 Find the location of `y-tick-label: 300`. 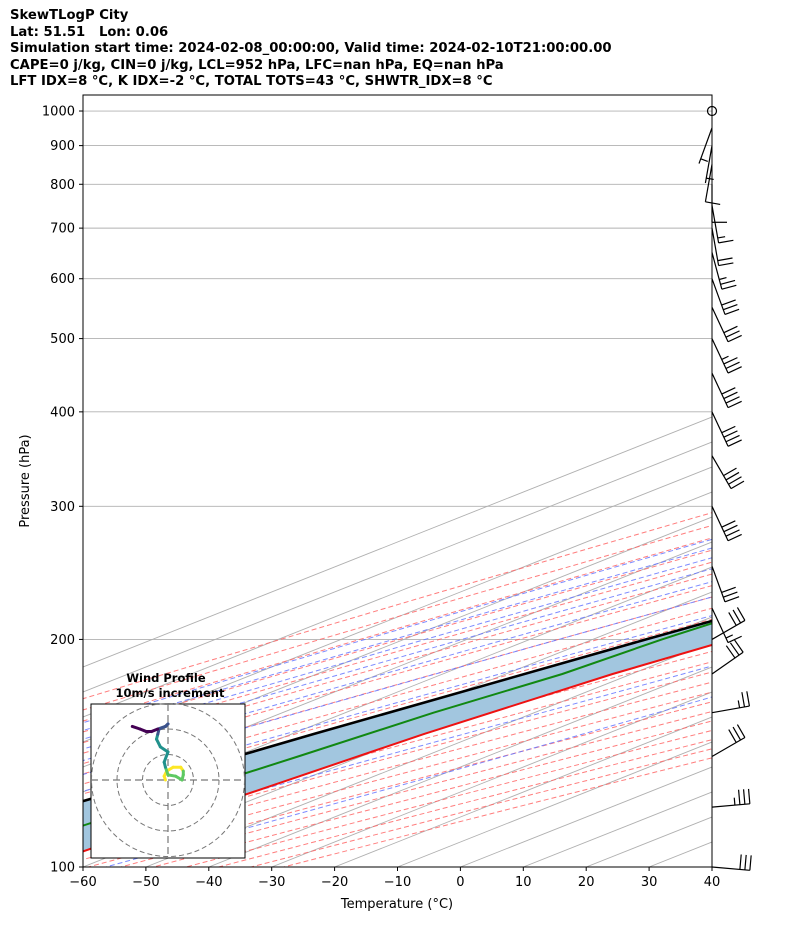

y-tick-label: 300 is located at coordinates (62, 507).